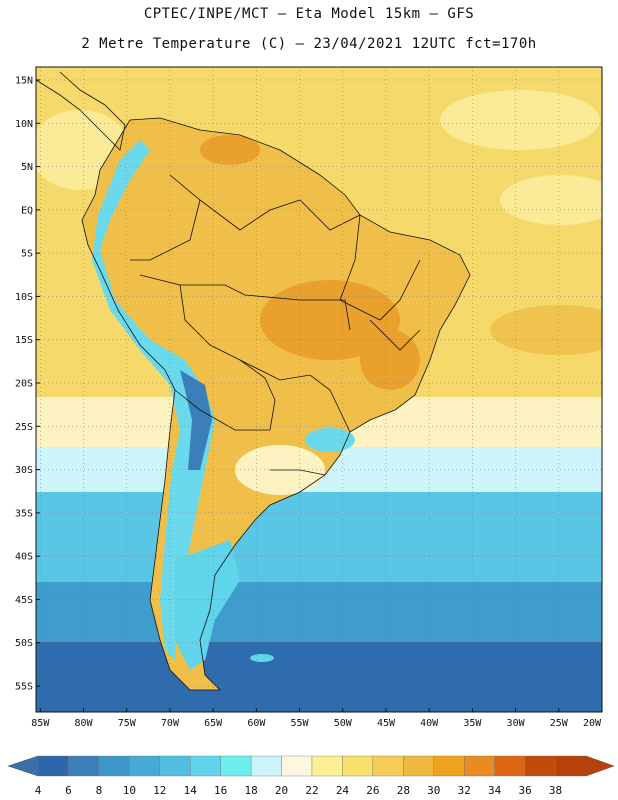 Image resolution: width=618 pixels, height=800 pixels. Describe the element at coordinates (213, 723) in the screenshot. I see `longitude-label: 65W` at that location.